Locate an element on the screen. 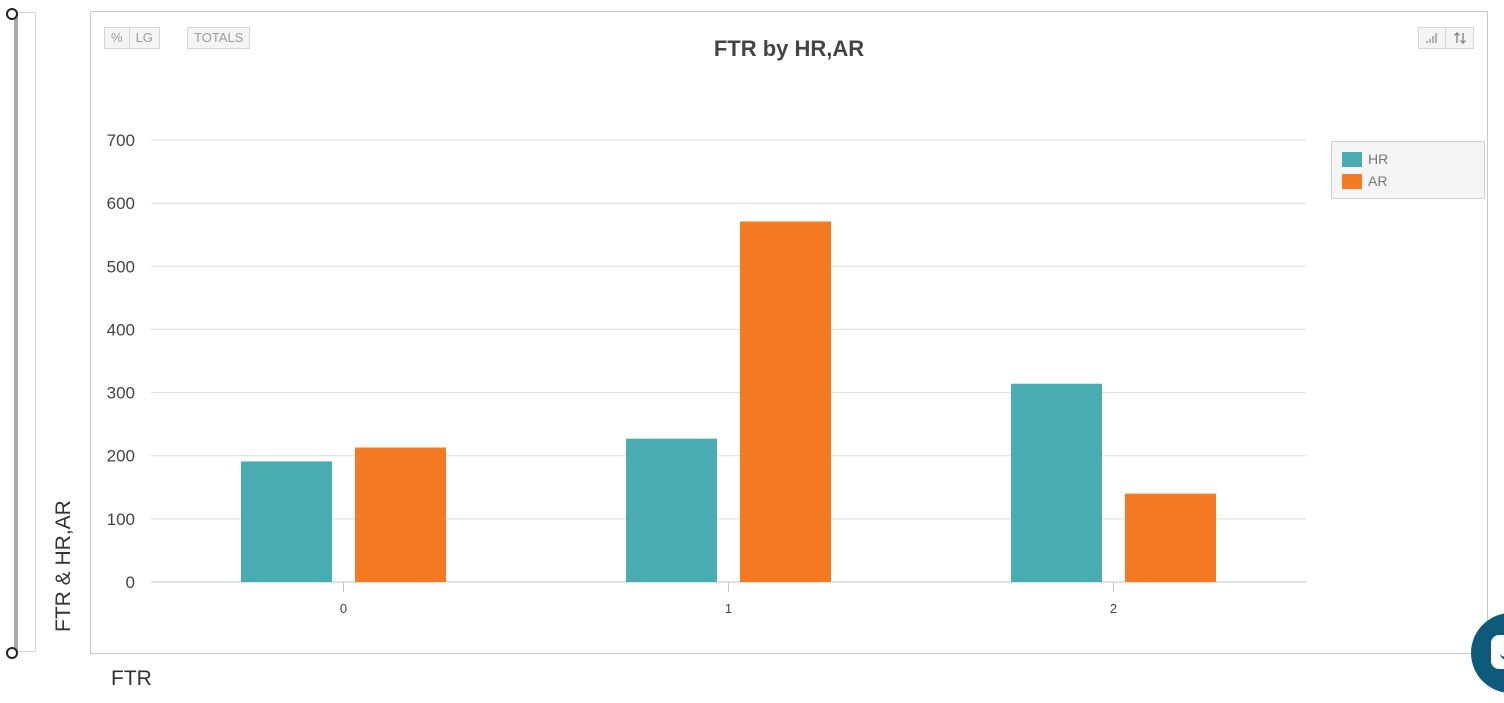 The height and width of the screenshot is (703, 1504). legend-item-ar: AR is located at coordinates (1364, 181).